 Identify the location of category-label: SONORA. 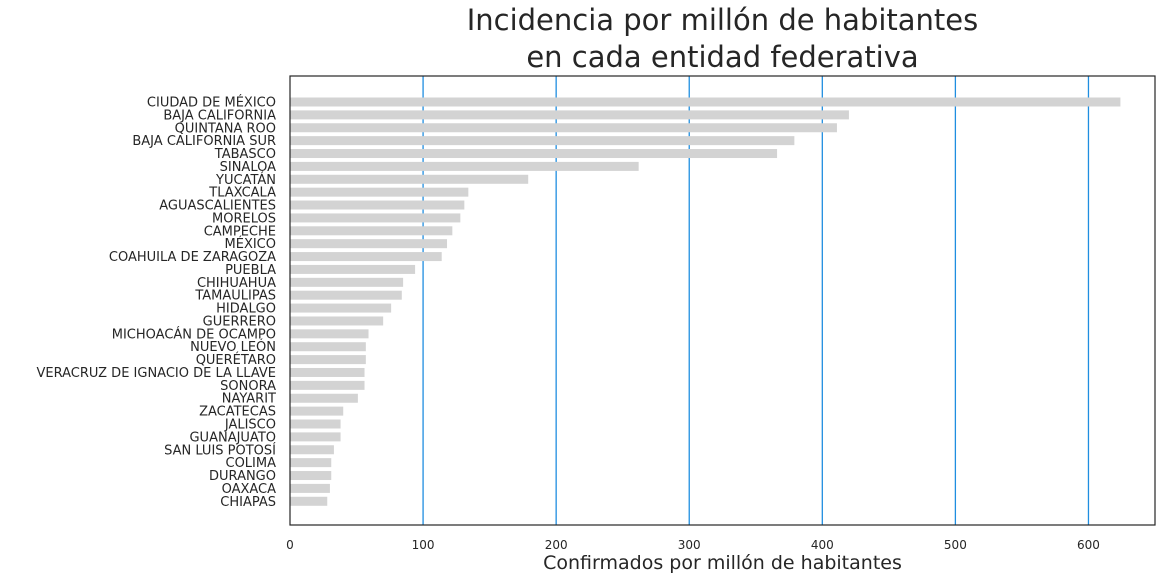
(248, 386).